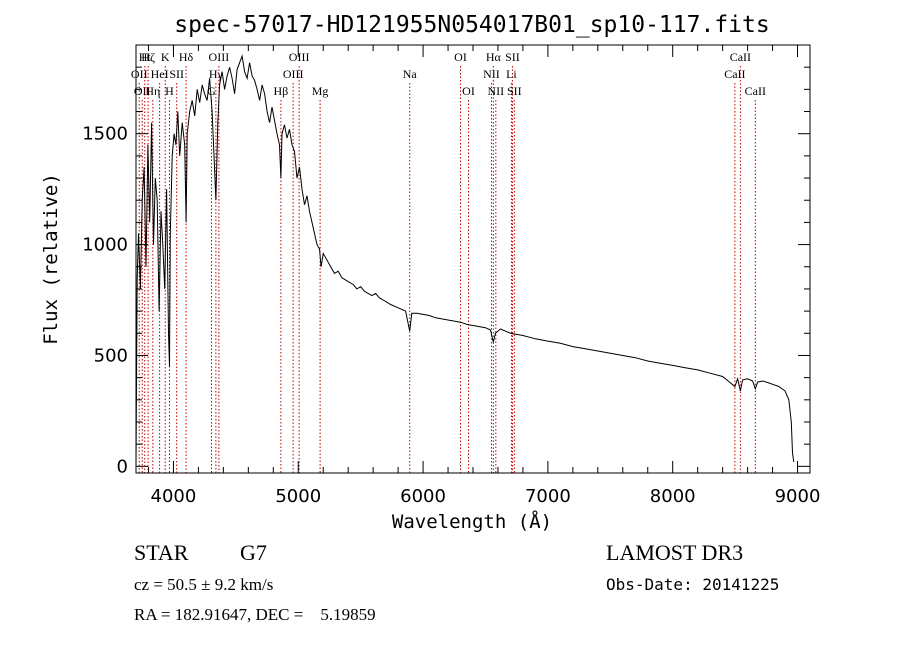  What do you see at coordinates (139, 74) in the screenshot?
I see `line-marker-label-0: OII` at bounding box center [139, 74].